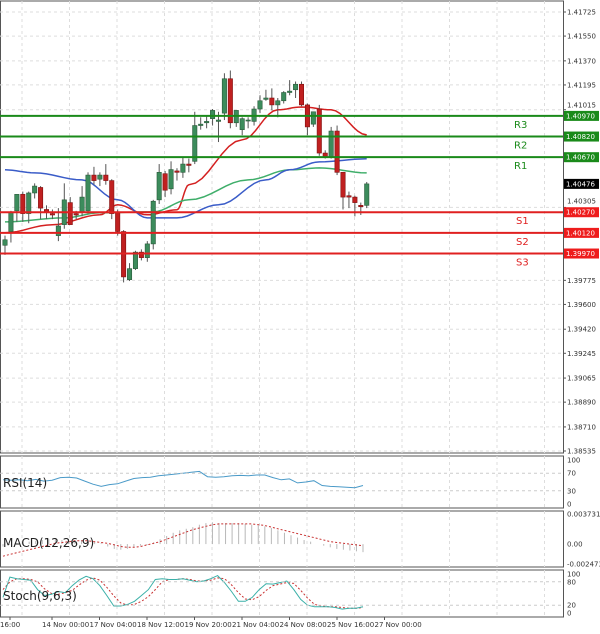 Image resolution: width=600 pixels, height=634 pixels. I want to click on level-price-label: 1.40120, so click(580, 233).